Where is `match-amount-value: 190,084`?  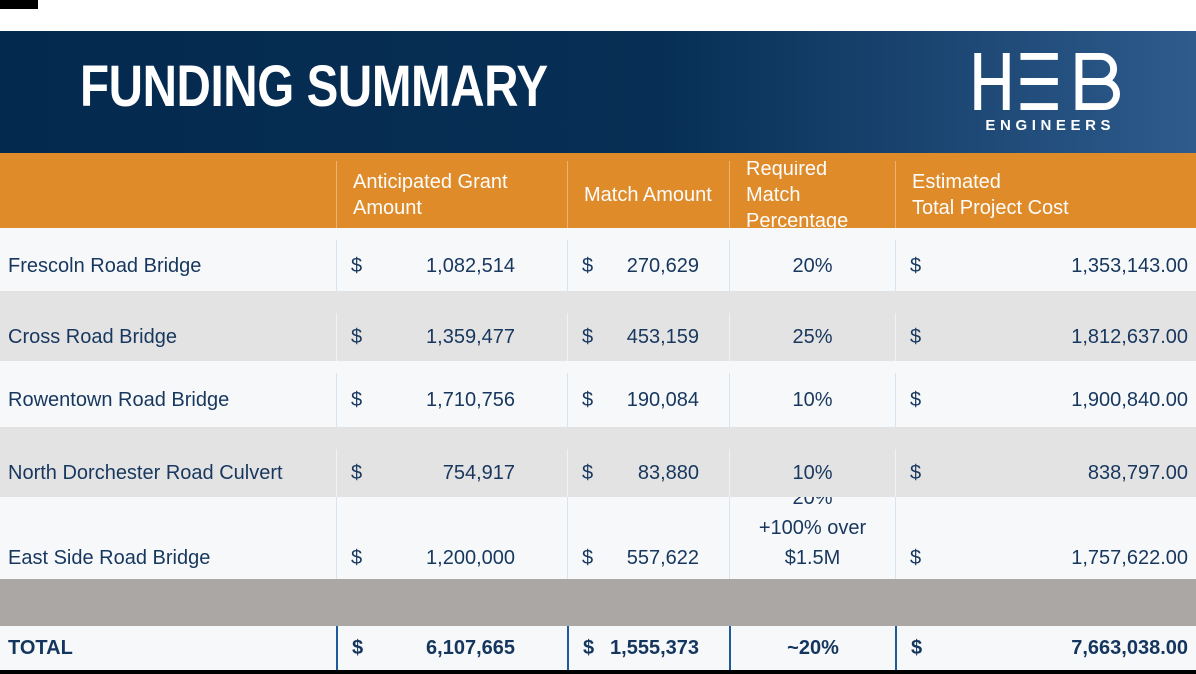
match-amount-value: 190,084 is located at coordinates (662, 400).